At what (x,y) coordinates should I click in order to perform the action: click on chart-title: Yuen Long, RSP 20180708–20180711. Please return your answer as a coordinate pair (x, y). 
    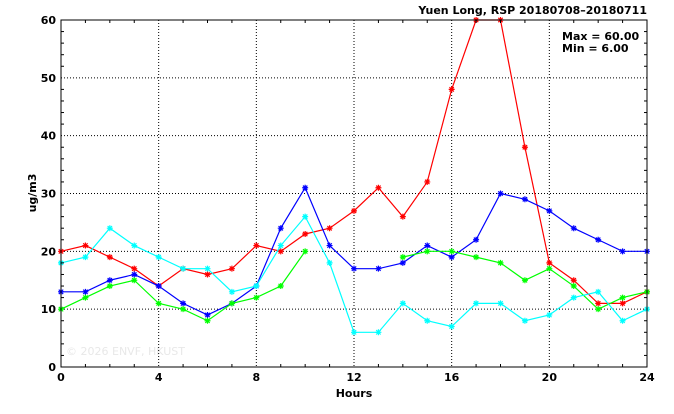
    Looking at the image, I should click on (532, 10).